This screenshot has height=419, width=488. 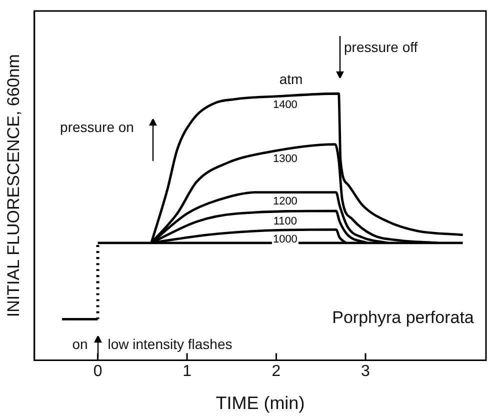 I want to click on x-axis-title: TIME (min), so click(x=260, y=403).